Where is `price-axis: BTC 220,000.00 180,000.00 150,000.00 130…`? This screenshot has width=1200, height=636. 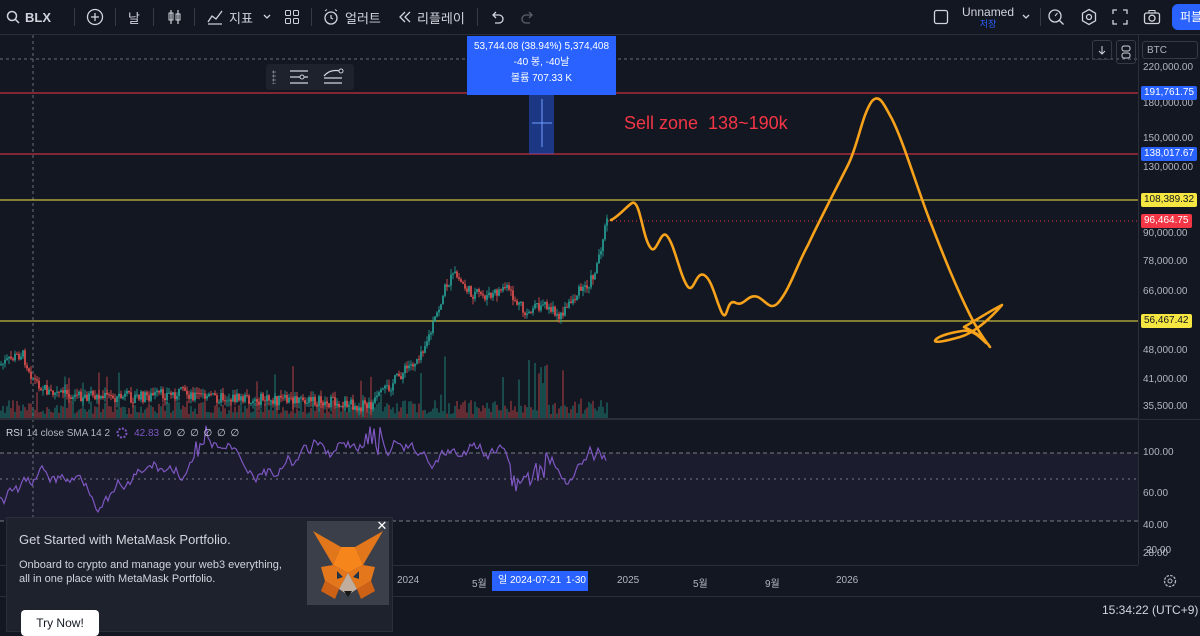
price-axis: BTC 220,000.00 180,000.00 150,000.00 130… is located at coordinates (1169, 300).